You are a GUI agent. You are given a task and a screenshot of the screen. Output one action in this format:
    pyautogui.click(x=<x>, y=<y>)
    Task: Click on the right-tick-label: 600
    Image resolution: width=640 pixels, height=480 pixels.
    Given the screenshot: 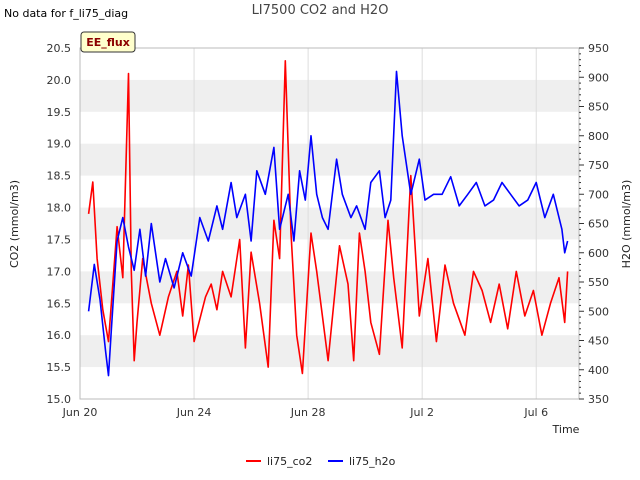 What is the action you would take?
    pyautogui.click(x=598, y=253)
    